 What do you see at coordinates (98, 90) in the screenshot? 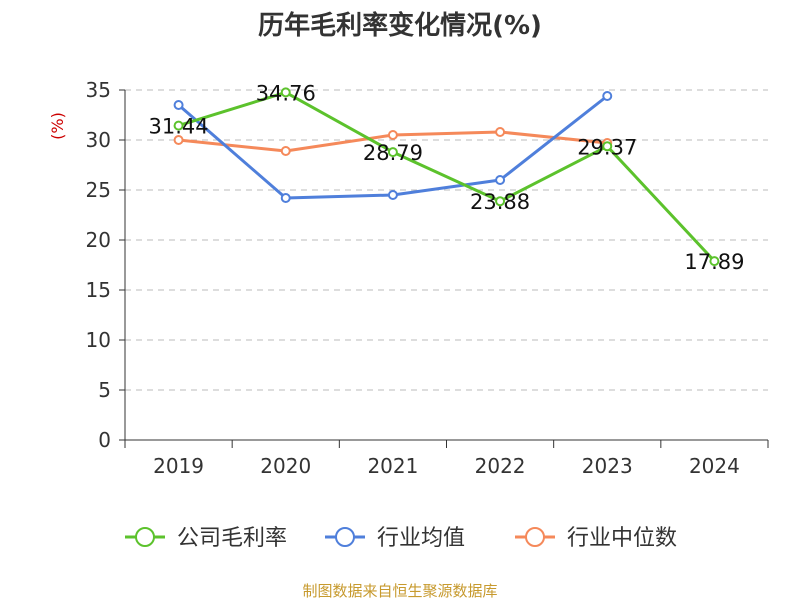
I see `y-tick-label: 35` at bounding box center [98, 90].